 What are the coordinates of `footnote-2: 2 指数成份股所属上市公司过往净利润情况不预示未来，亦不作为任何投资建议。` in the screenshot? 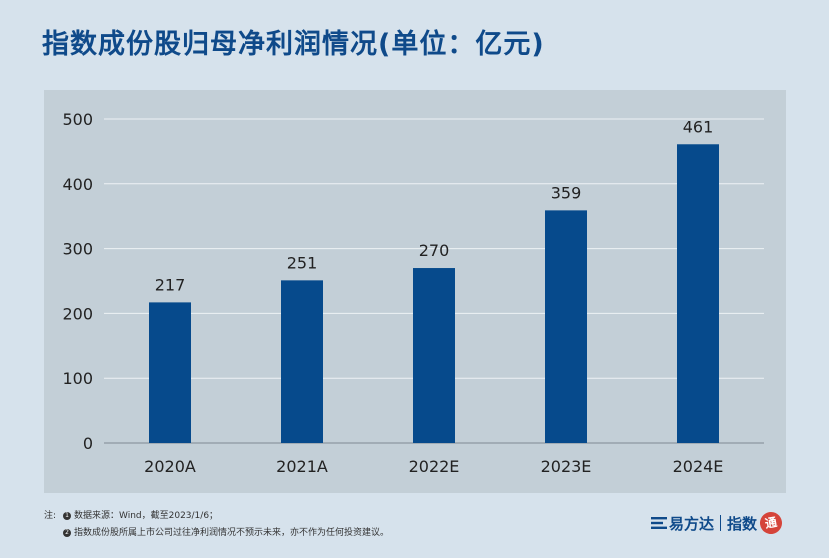 It's located at (216, 533).